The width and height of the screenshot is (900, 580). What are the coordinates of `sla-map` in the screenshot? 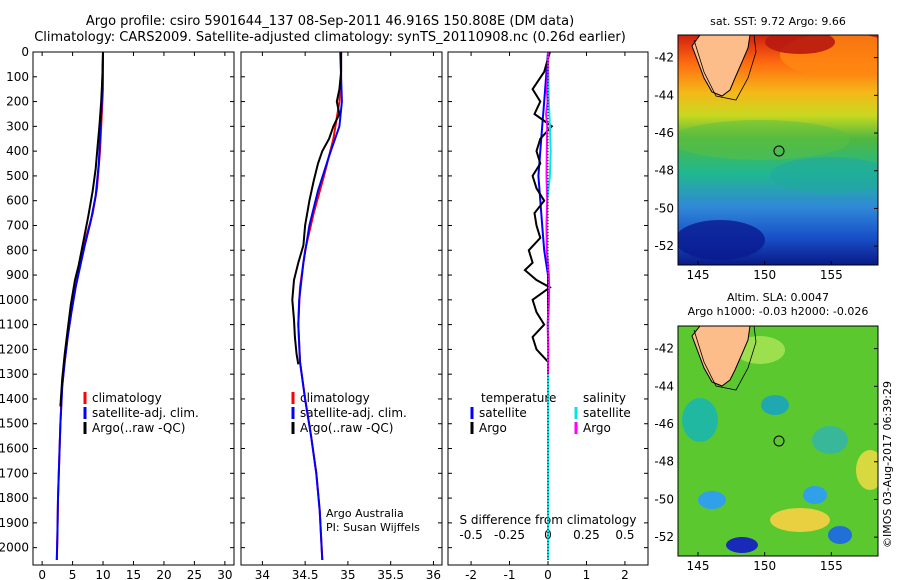 It's located at (778, 441).